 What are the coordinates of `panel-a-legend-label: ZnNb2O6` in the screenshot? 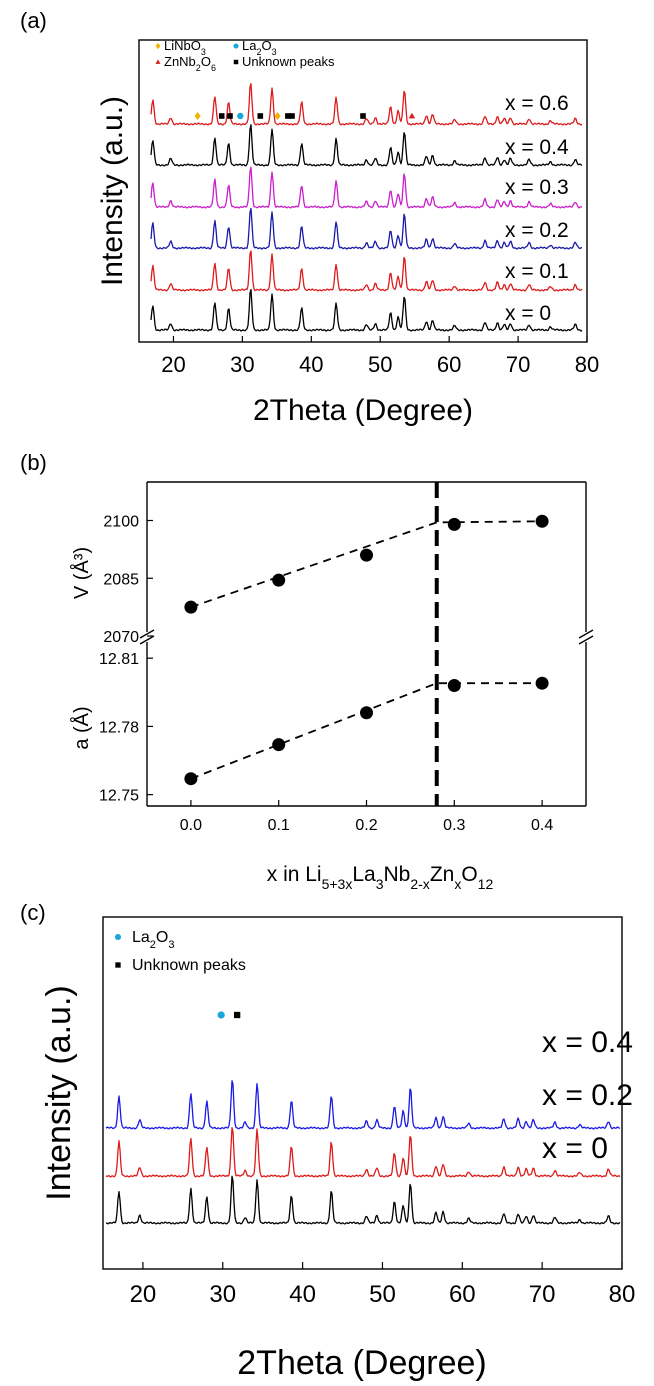 It's located at (190, 63).